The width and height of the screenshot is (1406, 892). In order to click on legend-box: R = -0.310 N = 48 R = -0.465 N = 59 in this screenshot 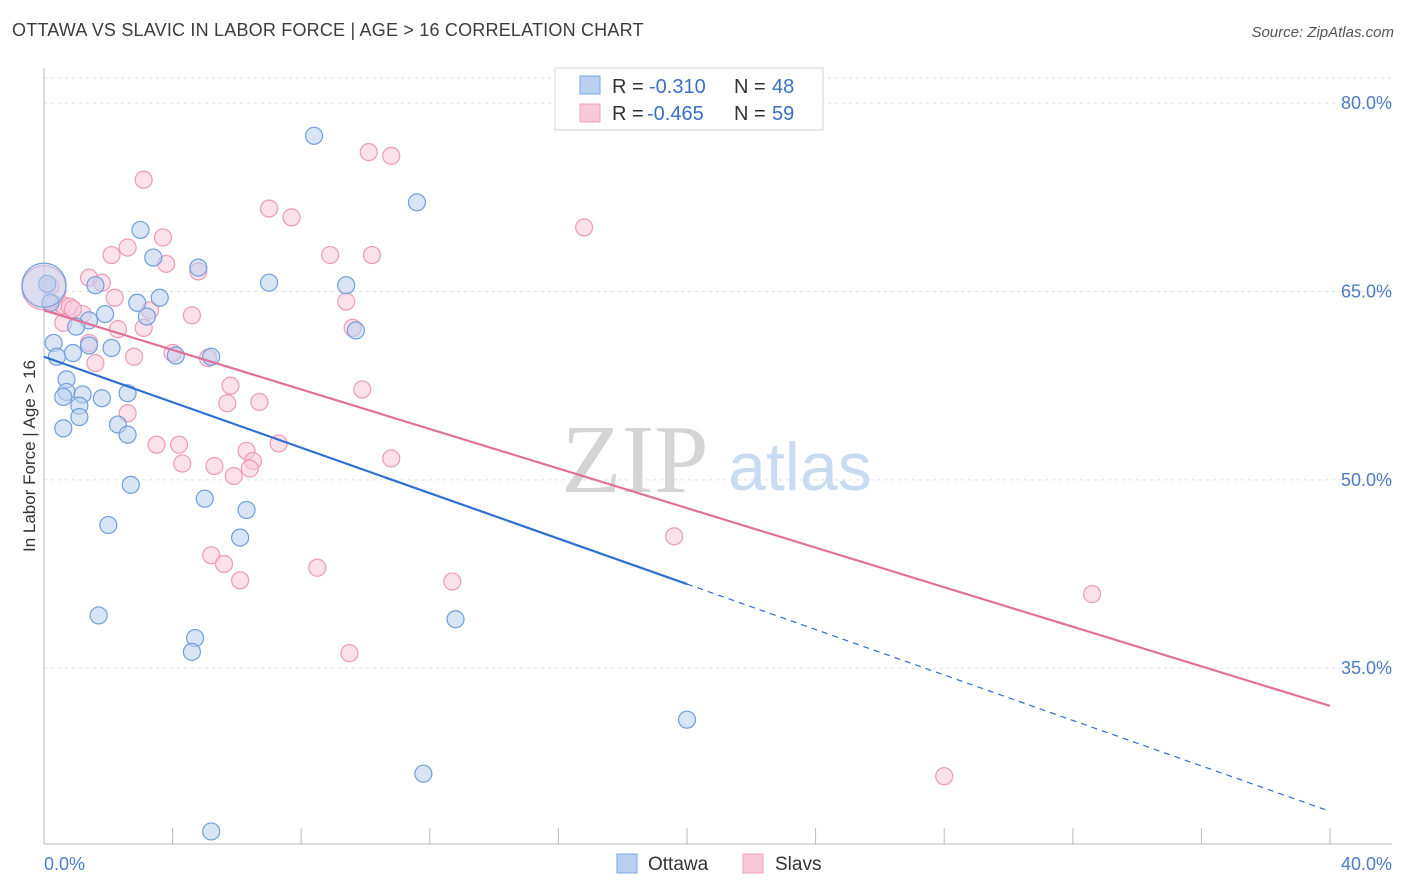, I will do `click(689, 99)`.